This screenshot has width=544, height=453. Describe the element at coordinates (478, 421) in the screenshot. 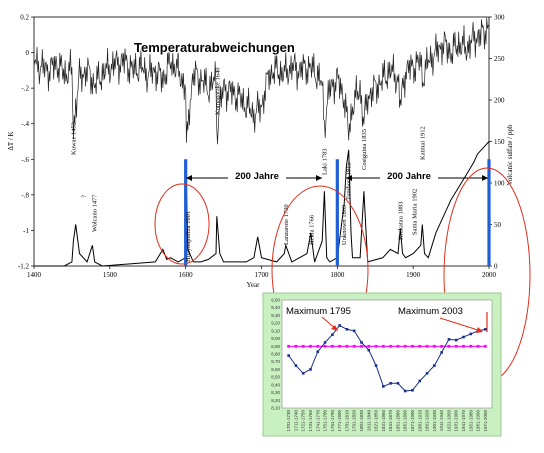

I see `inset-x-tick-label: 1961-1990` at that location.